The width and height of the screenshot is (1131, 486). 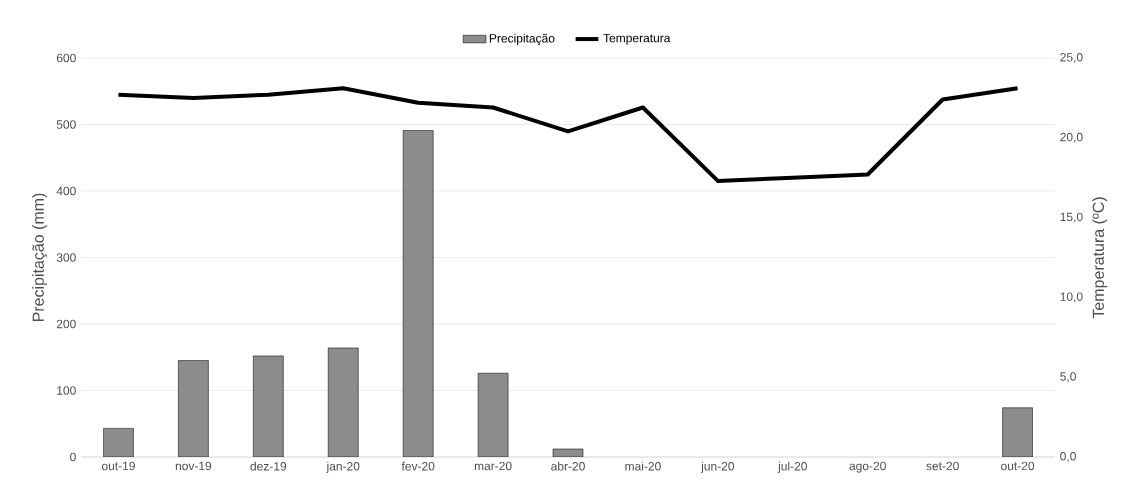 I want to click on x-tick-label: mar-20, so click(x=493, y=466).